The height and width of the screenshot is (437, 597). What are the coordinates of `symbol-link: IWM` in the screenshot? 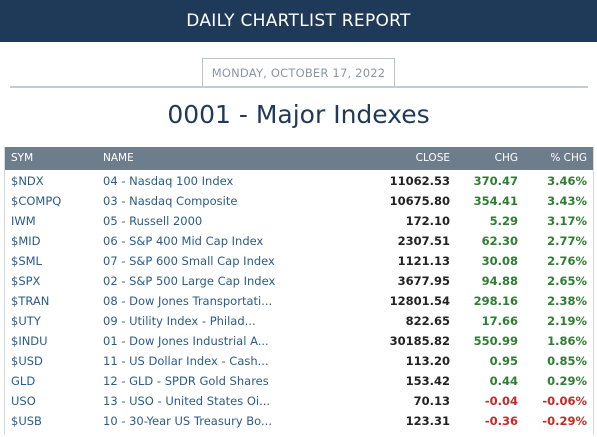 It's located at (23, 221).